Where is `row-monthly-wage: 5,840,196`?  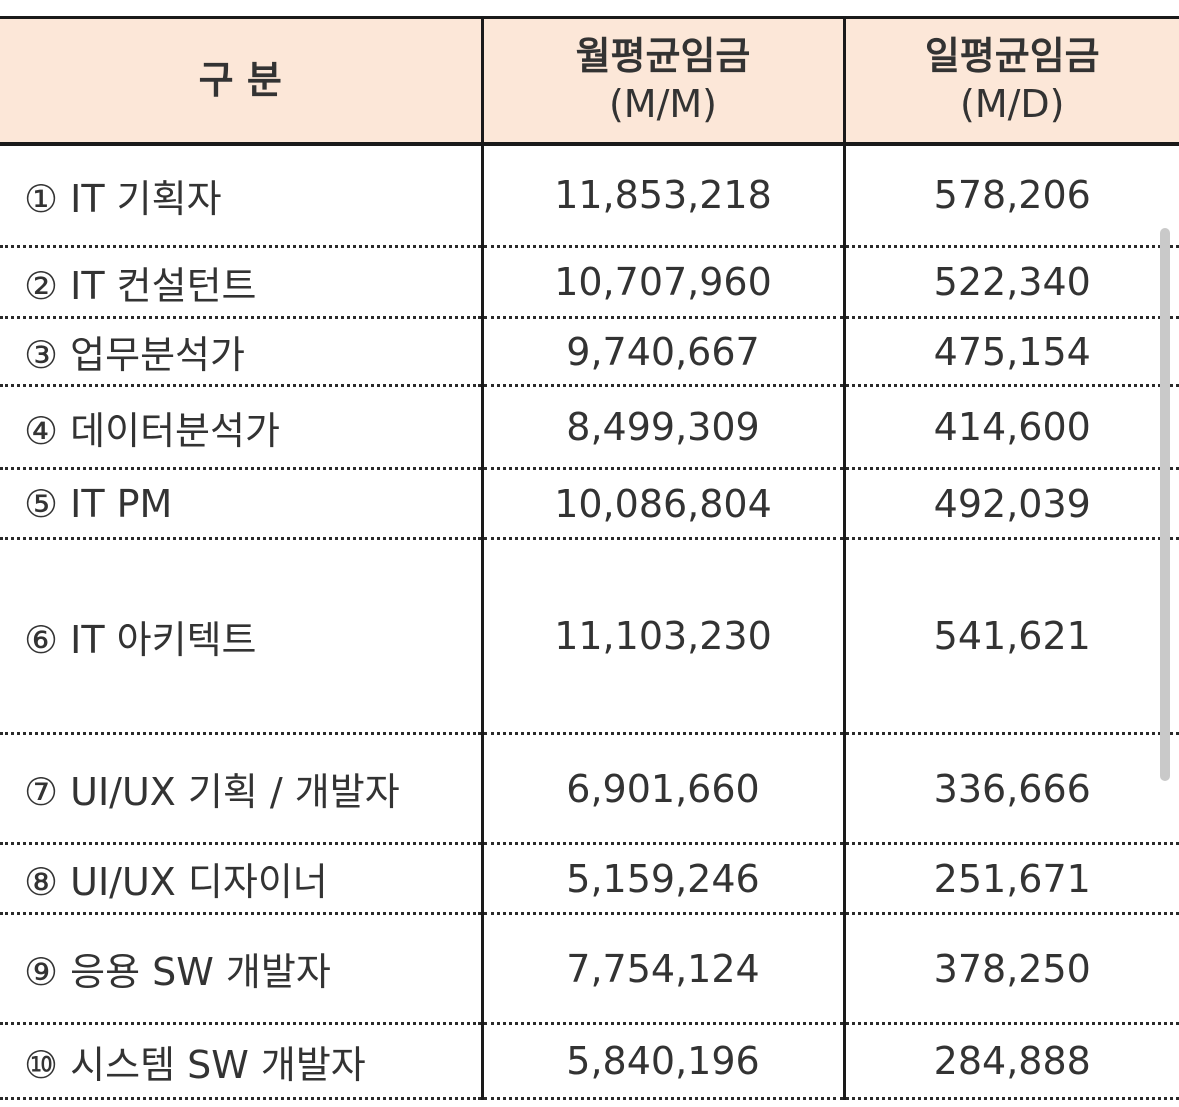 row-monthly-wage: 5,840,196 is located at coordinates (664, 1061).